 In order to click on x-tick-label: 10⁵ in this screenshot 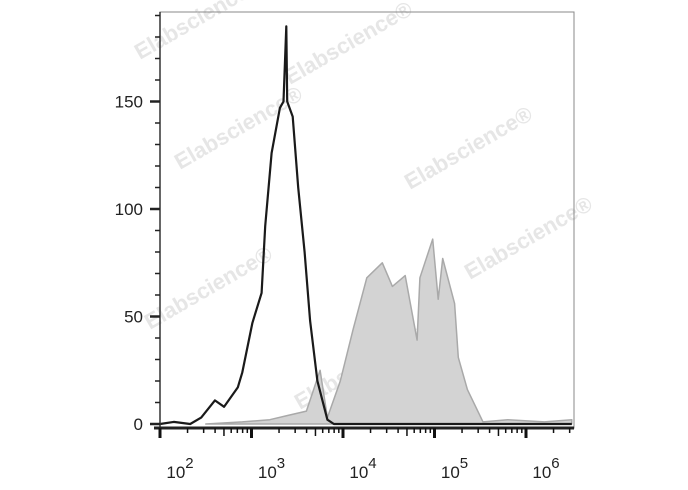, I will do `click(454, 468)`.